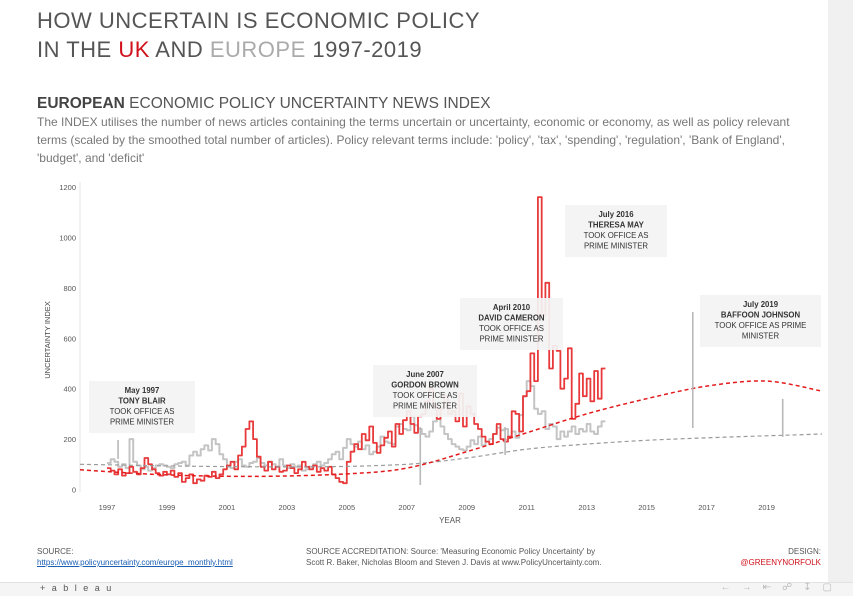 This screenshot has height=596, width=853. I want to click on x-axis-label: YEAR, so click(450, 520).